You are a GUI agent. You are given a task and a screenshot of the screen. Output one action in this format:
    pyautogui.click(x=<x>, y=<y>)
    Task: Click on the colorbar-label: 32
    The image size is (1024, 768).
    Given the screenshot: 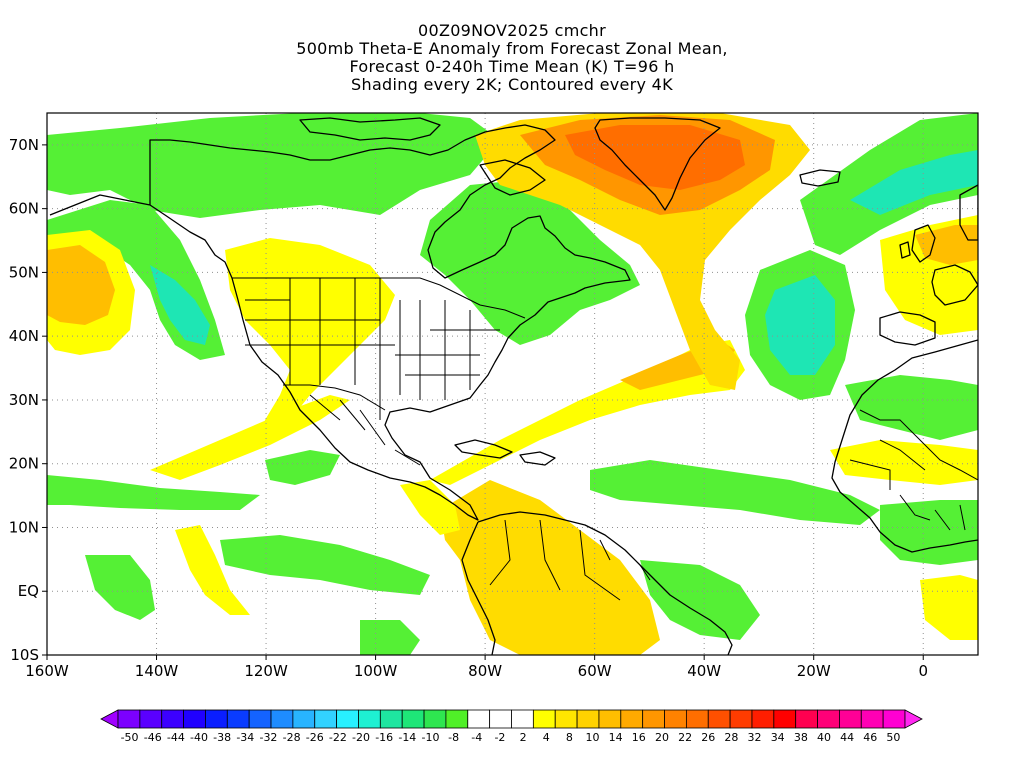 What is the action you would take?
    pyautogui.click(x=755, y=737)
    